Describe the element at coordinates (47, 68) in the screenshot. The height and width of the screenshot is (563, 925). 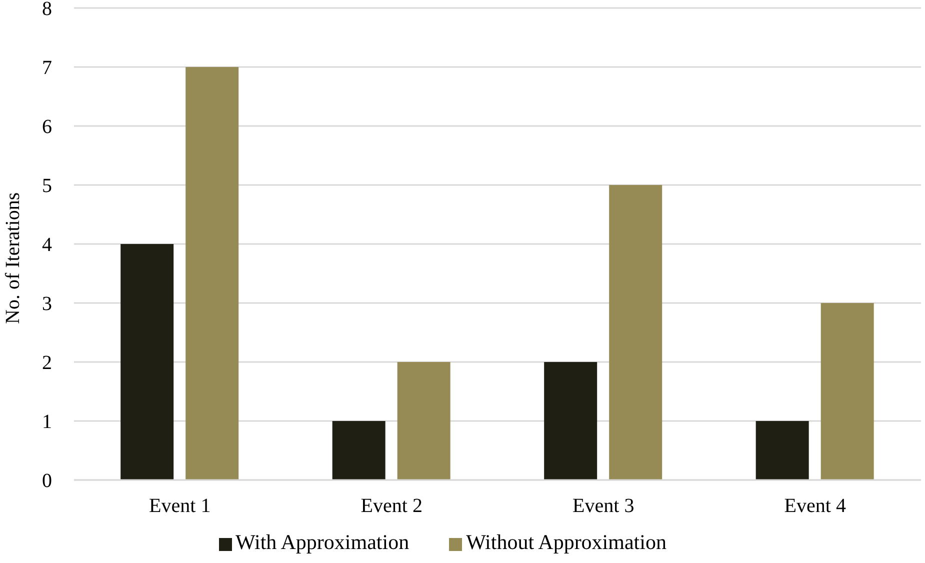
I see `y-tick-label: 7` at that location.